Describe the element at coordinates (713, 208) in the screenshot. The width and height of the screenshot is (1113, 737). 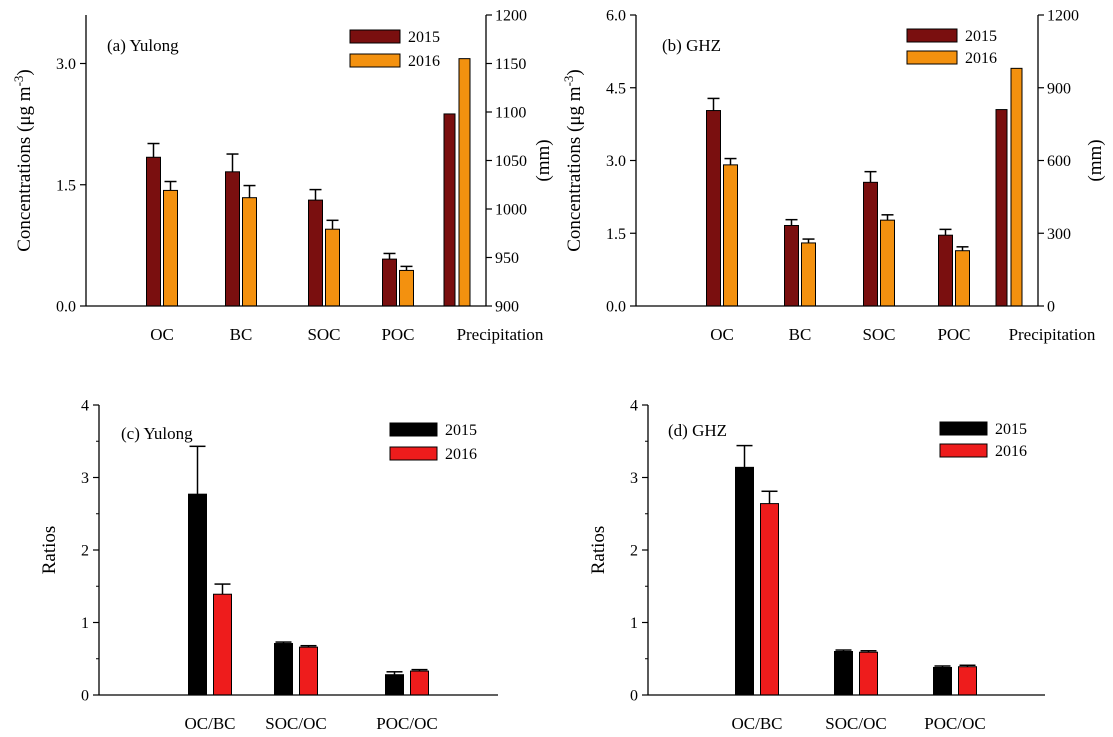
I see `bar-2015-OC` at that location.